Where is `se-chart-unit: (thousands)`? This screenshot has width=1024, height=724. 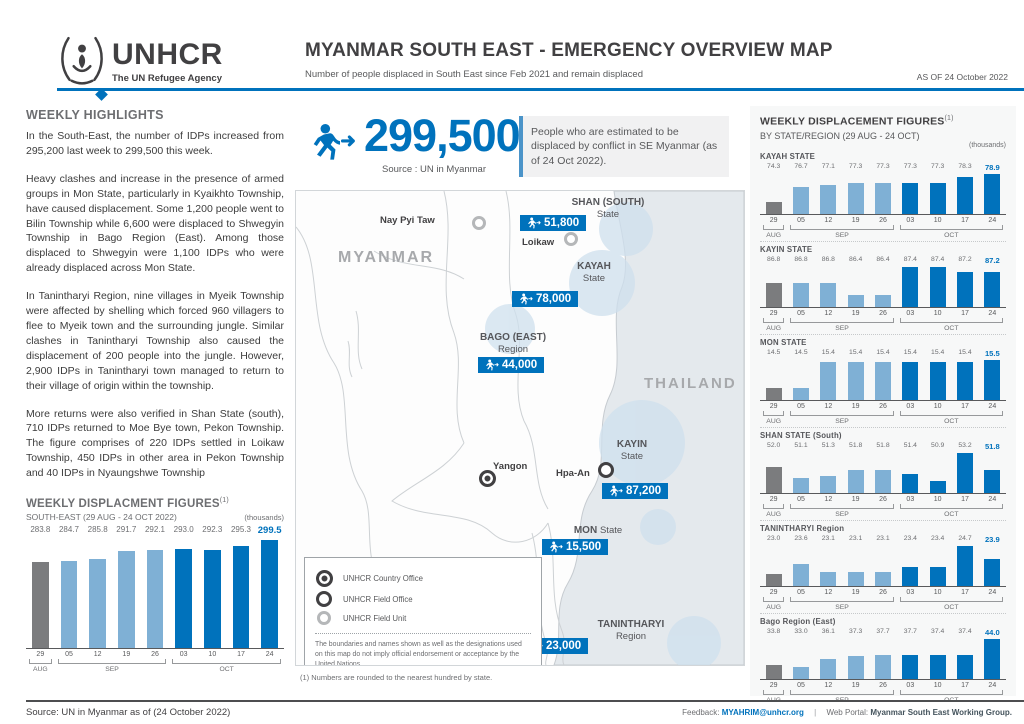 se-chart-unit: (thousands) is located at coordinates (264, 517).